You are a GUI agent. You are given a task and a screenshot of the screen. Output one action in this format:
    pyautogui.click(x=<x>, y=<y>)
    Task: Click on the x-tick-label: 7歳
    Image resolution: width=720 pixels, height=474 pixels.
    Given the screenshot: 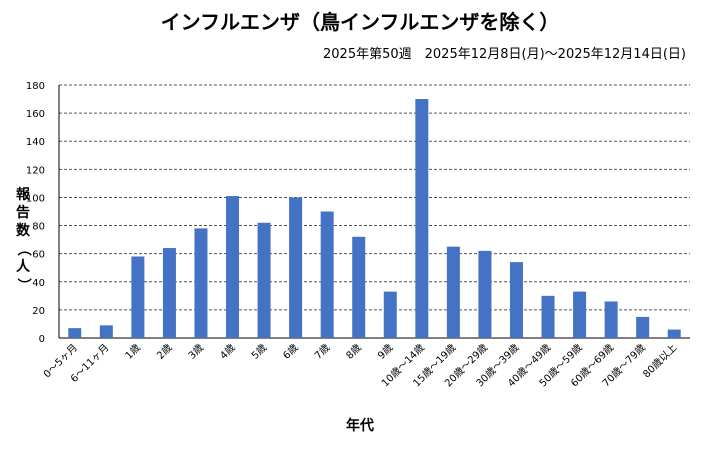 What is the action you would take?
    pyautogui.click(x=322, y=352)
    